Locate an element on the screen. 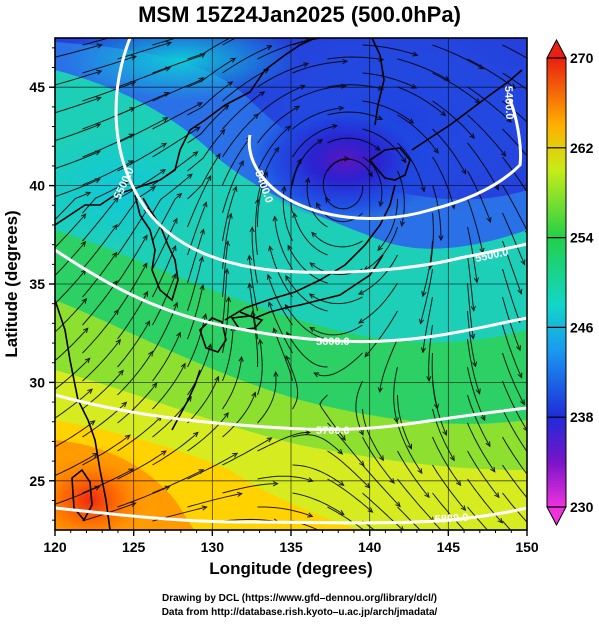  y-tick-label-45: 45 is located at coordinates (37, 87).